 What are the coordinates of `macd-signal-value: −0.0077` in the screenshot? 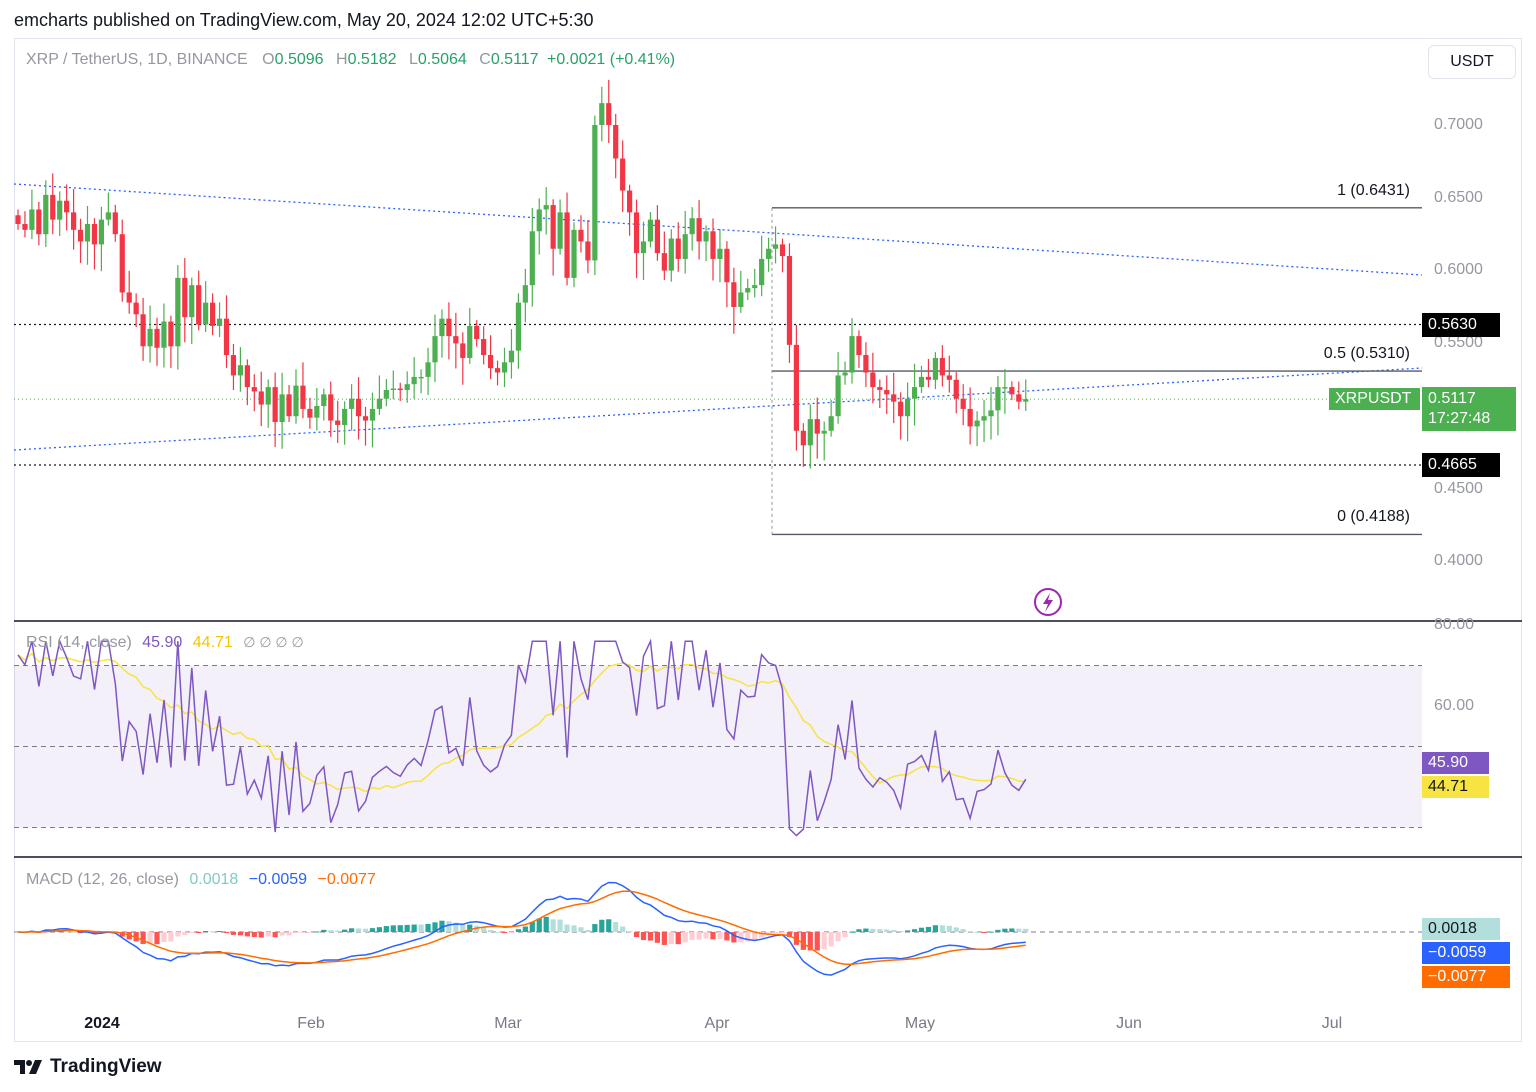 It's located at (346, 879).